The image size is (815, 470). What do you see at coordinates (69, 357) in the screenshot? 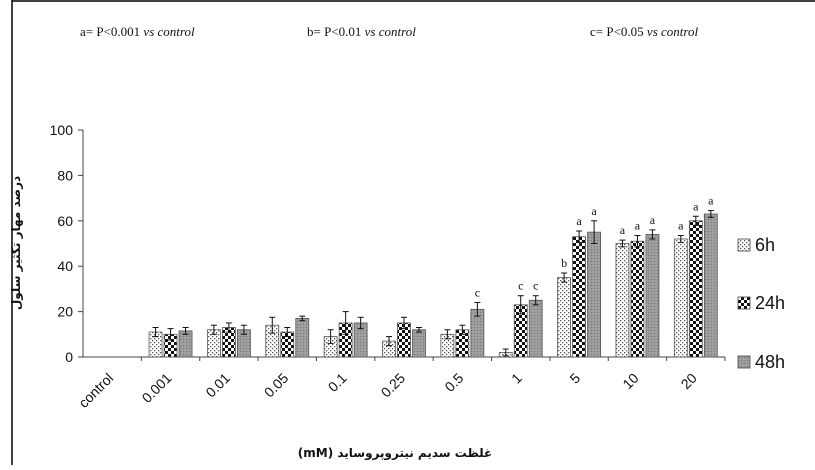
I see `y-tick-label: 0` at bounding box center [69, 357].